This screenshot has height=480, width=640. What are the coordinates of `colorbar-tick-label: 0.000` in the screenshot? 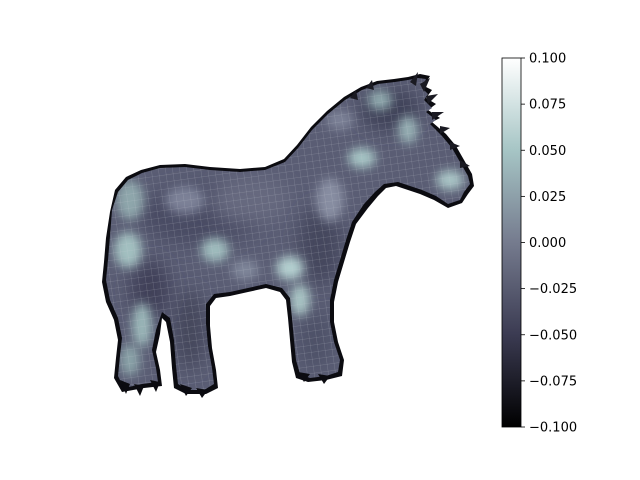 It's located at (547, 243).